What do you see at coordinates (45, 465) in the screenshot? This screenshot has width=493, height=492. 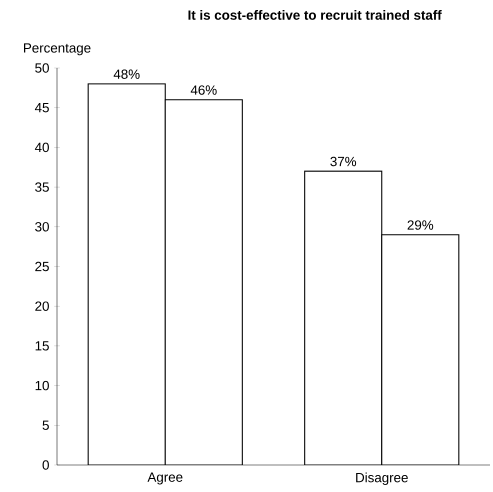 I see `y-tick-label: 0` at bounding box center [45, 465].